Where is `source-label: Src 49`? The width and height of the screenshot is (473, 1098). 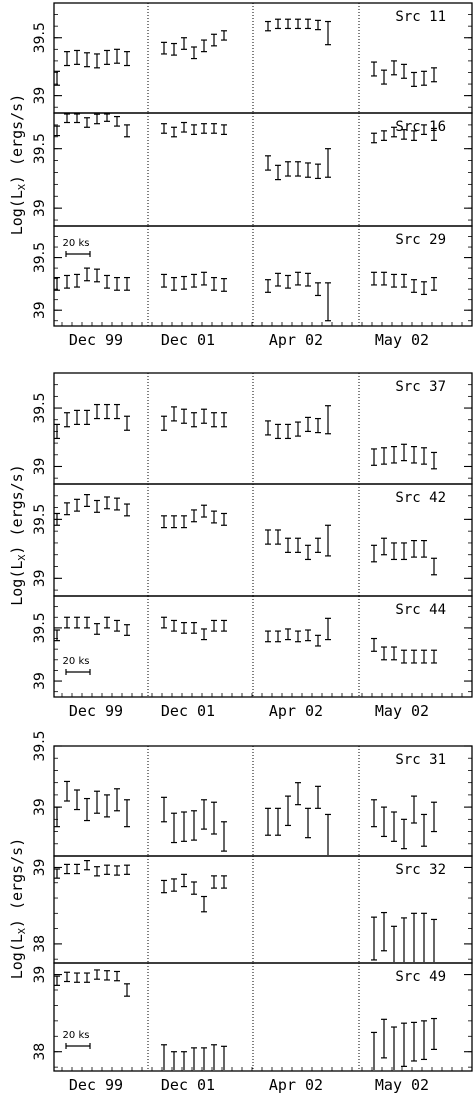
source-label: Src 49 is located at coordinates (420, 977).